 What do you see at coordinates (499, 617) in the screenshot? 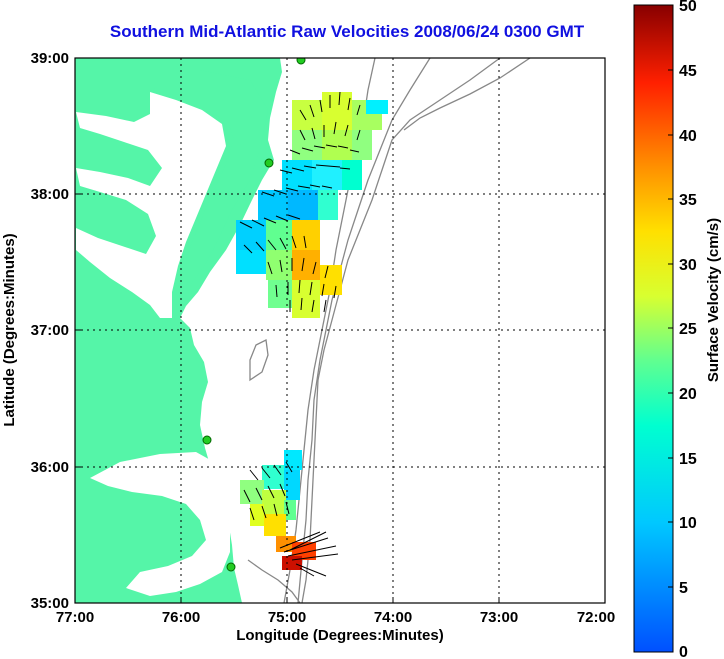
I see `x-tick-label: 73:00` at bounding box center [499, 617].